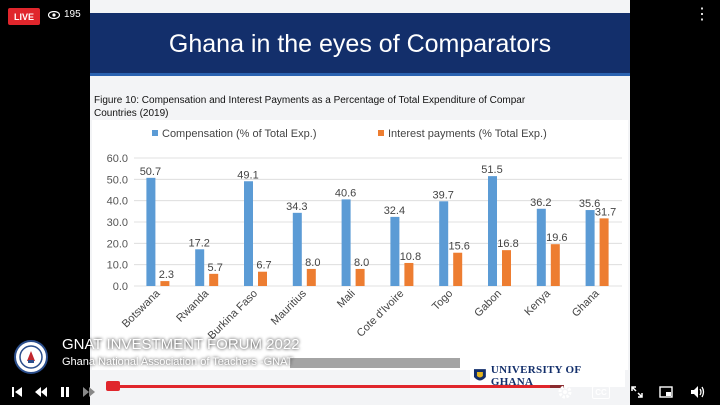 The height and width of the screenshot is (405, 720). I want to click on x-tick-label: Mauritius, so click(289, 307).